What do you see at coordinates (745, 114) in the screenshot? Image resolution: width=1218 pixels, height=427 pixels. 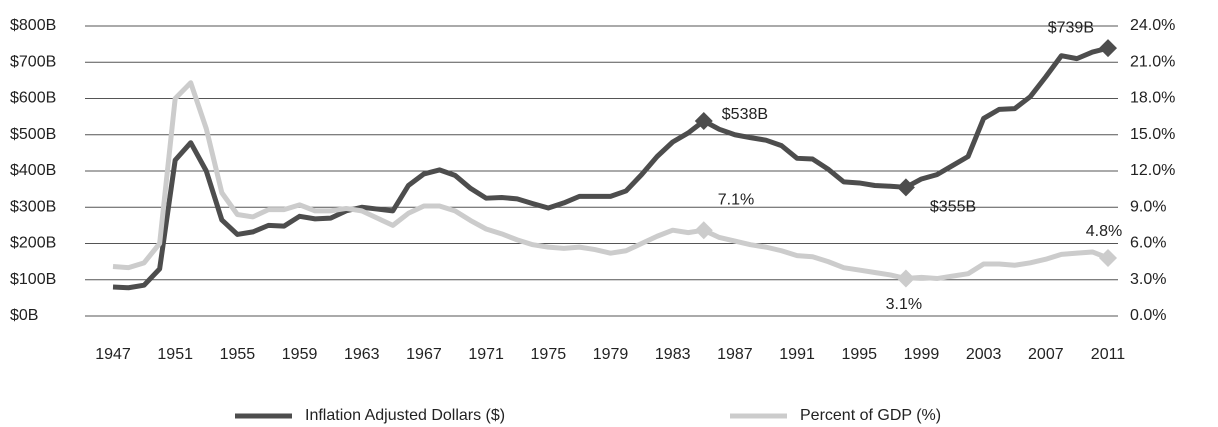 I see `value-label: $538B` at bounding box center [745, 114].